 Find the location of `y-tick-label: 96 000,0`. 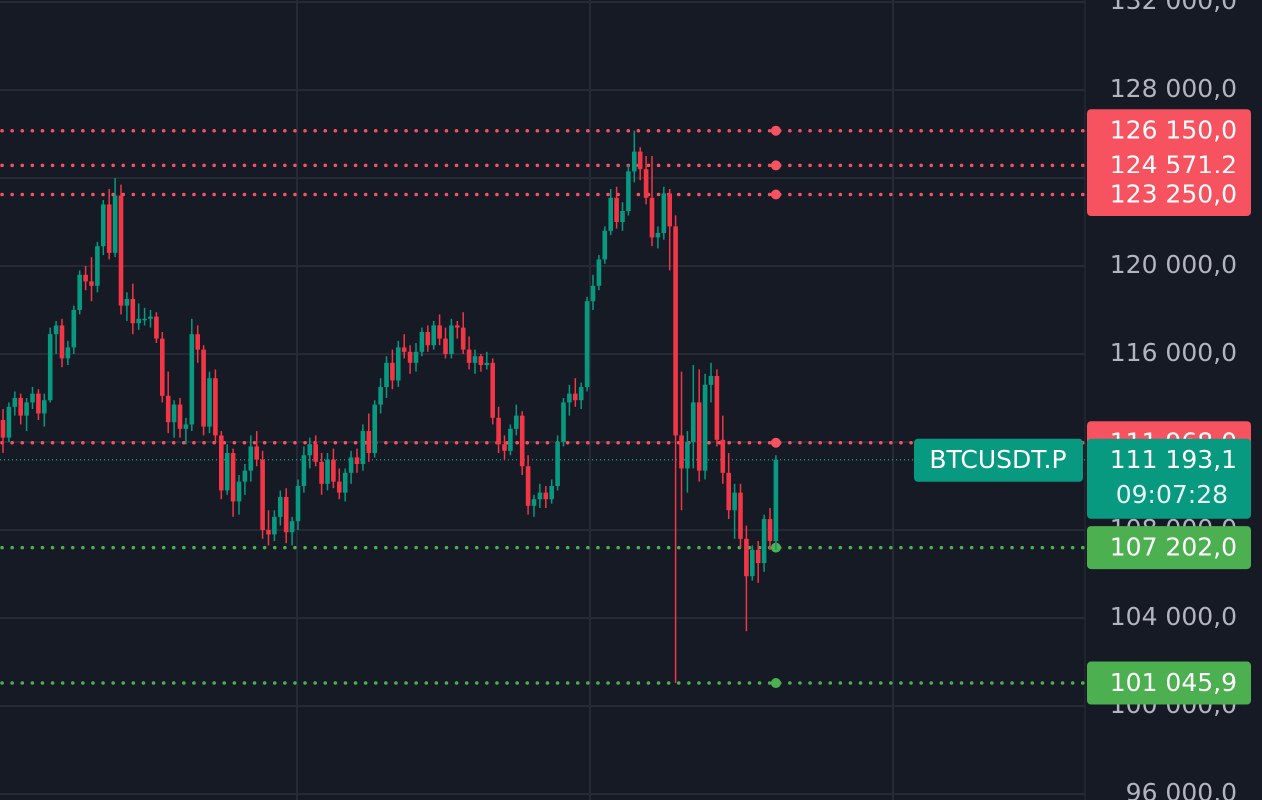

y-tick-label: 96 000,0 is located at coordinates (1181, 789).